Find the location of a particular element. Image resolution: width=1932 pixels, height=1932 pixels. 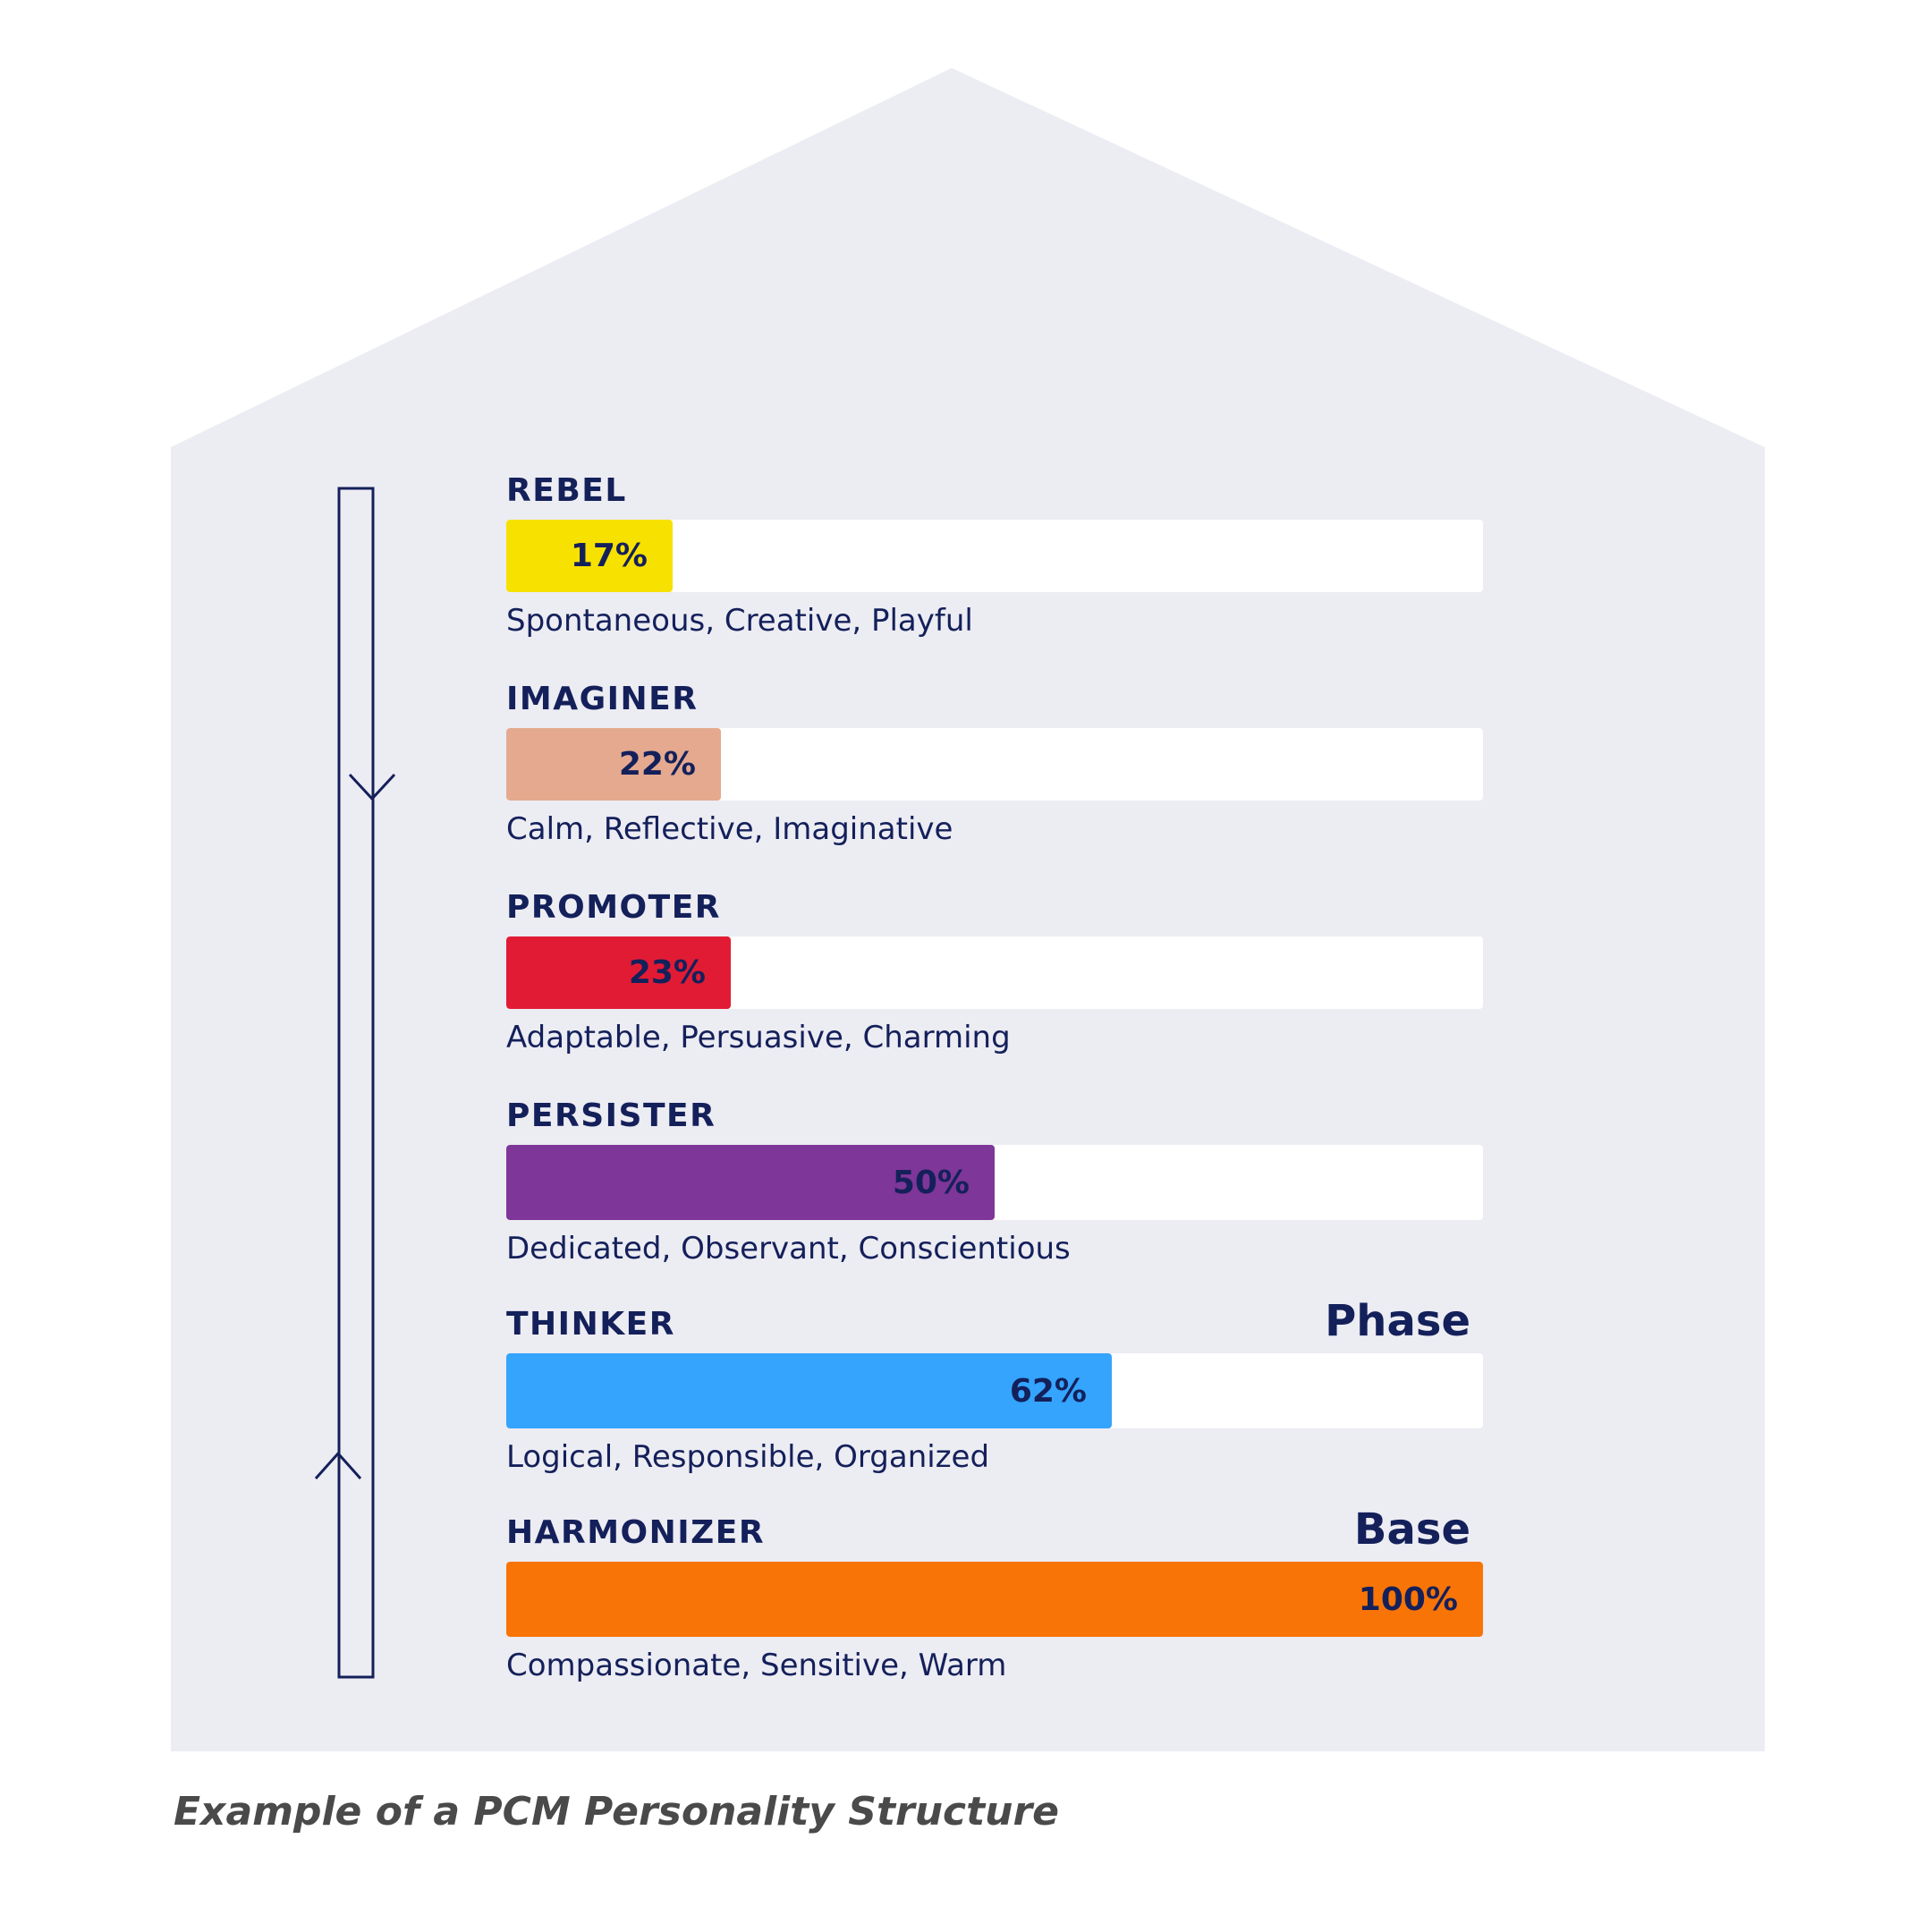

bar-track: 17% is located at coordinates (994, 556).